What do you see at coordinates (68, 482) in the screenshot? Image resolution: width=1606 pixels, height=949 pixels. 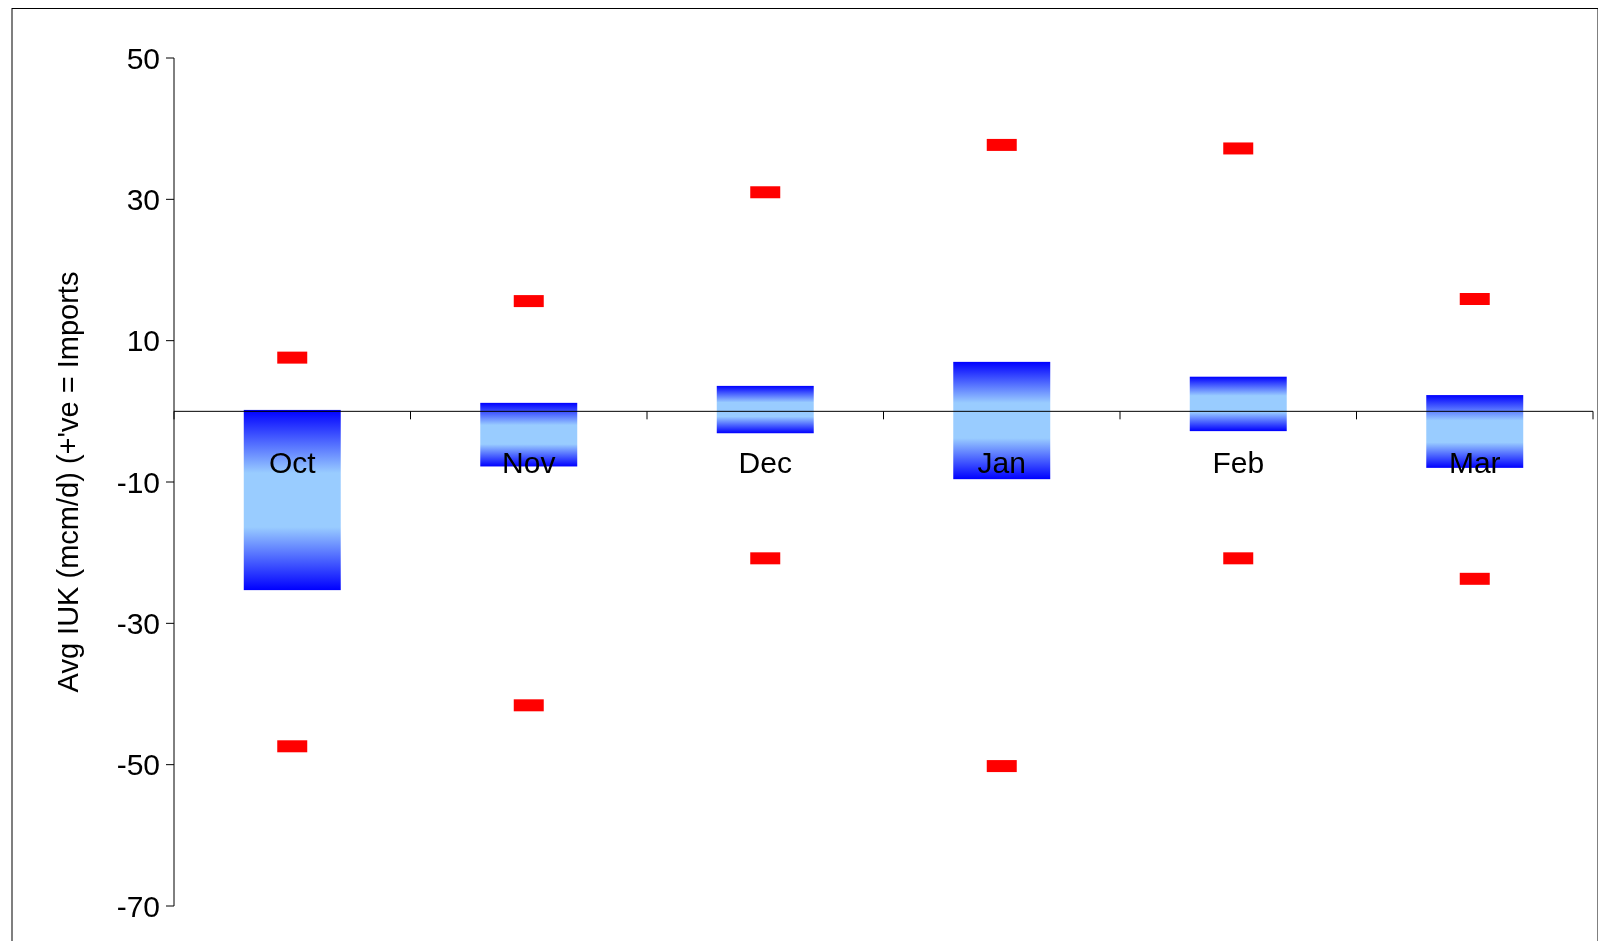 I see `y-axis-title: Avg IUK (mcm/d) (+'ve = Imports` at bounding box center [68, 482].